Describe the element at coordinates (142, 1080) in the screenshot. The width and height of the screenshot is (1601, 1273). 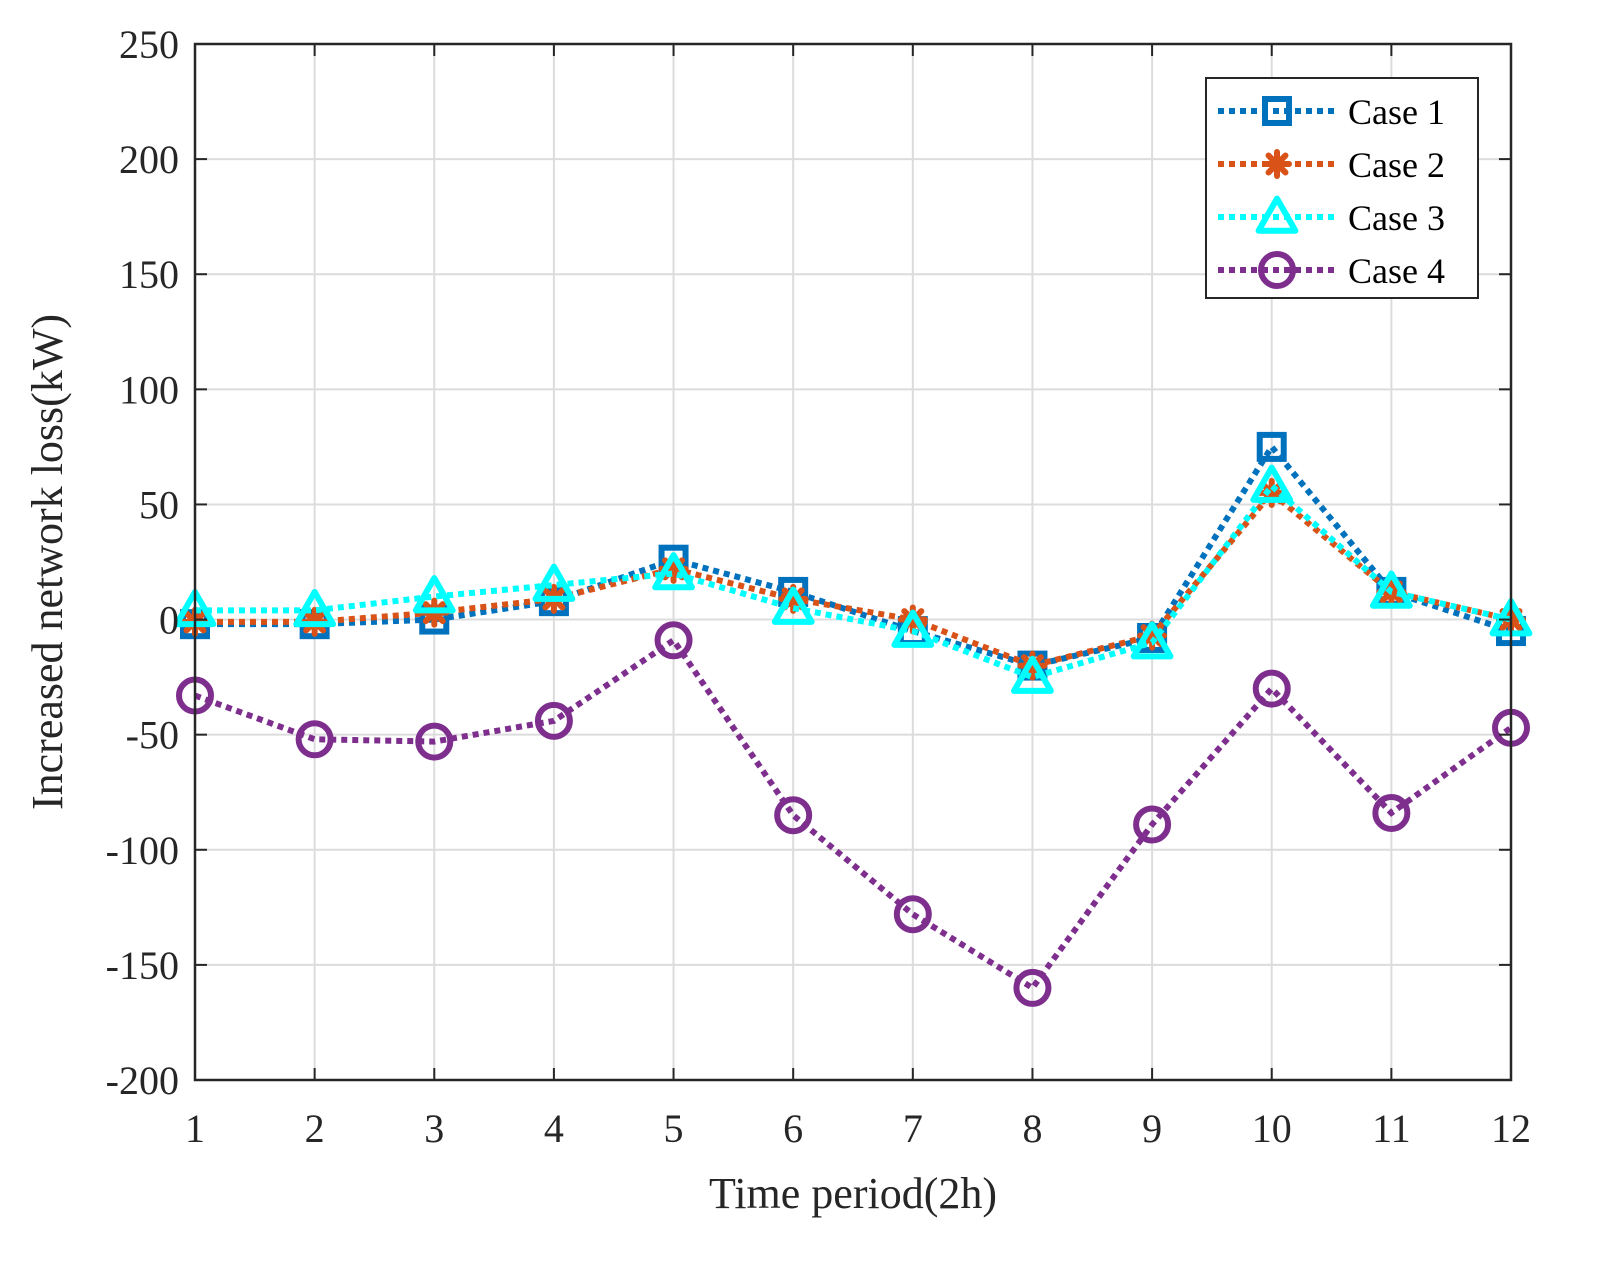
I see `y-tick-label: -200` at that location.